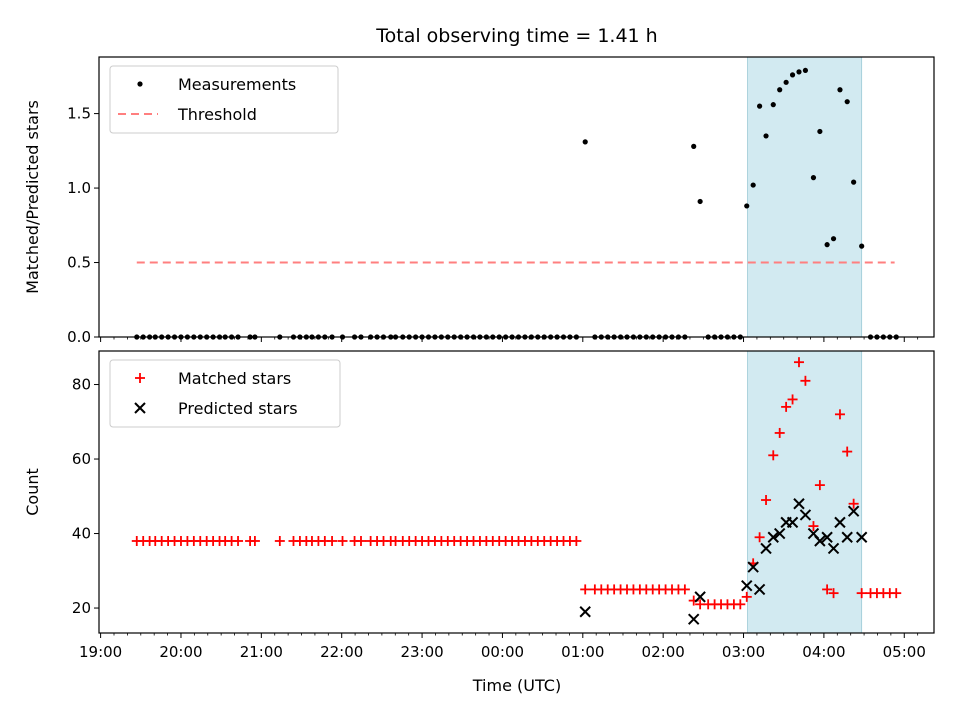  I want to click on y-tick-label: 80, so click(81, 385).